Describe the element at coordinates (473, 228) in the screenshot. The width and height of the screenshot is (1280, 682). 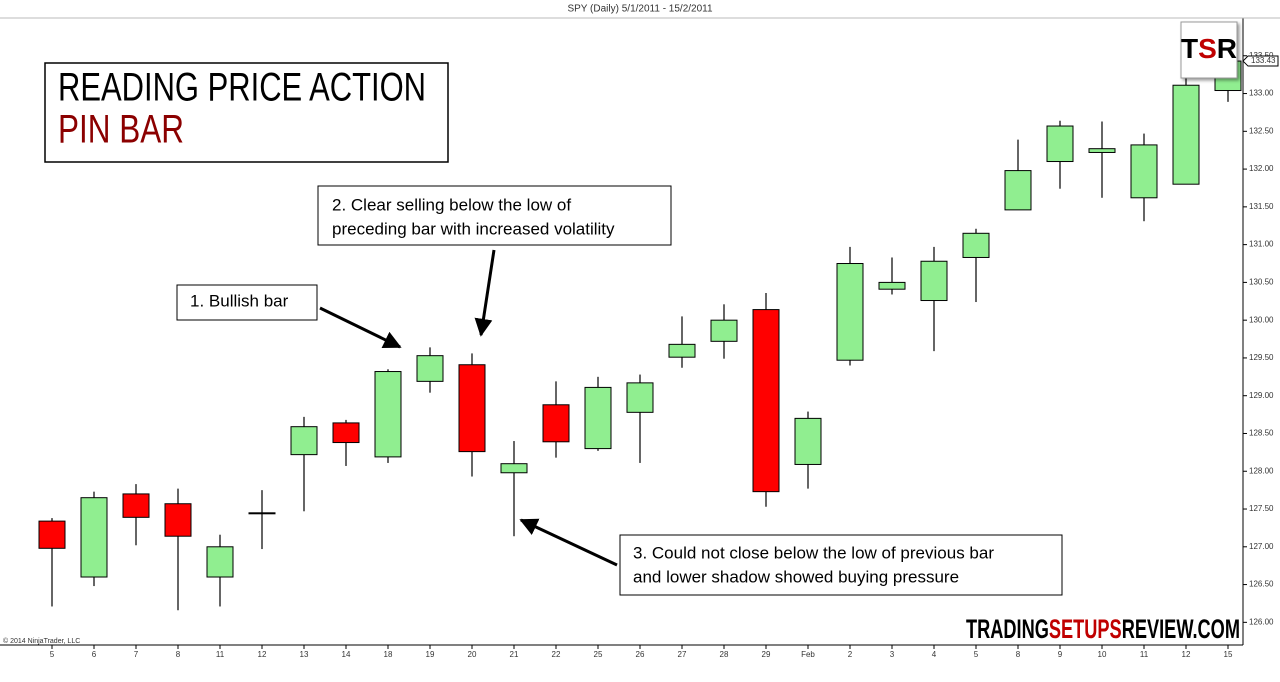
I see `callout-text: preceding bar with increased volatility` at that location.